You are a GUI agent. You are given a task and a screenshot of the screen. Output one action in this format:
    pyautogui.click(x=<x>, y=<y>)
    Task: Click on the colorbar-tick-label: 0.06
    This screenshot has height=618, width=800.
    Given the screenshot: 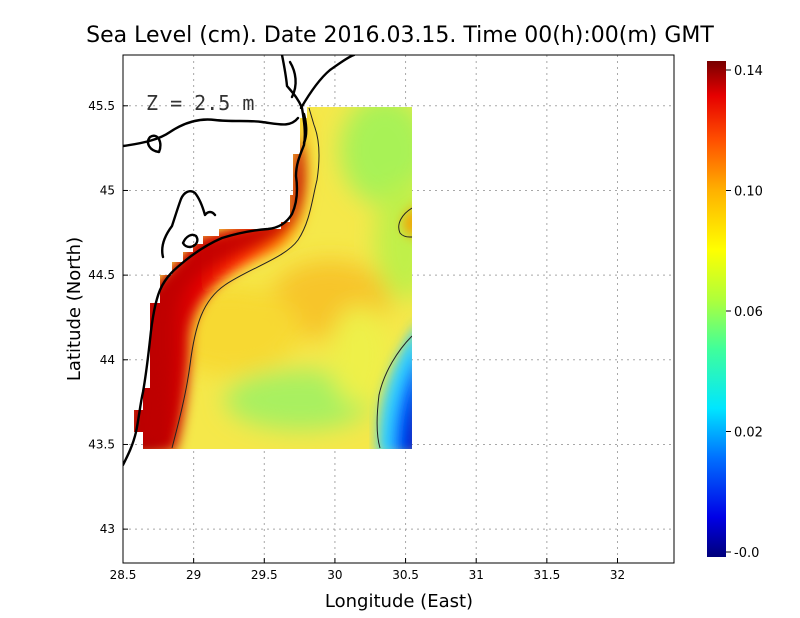 What is the action you would take?
    pyautogui.click(x=748, y=312)
    